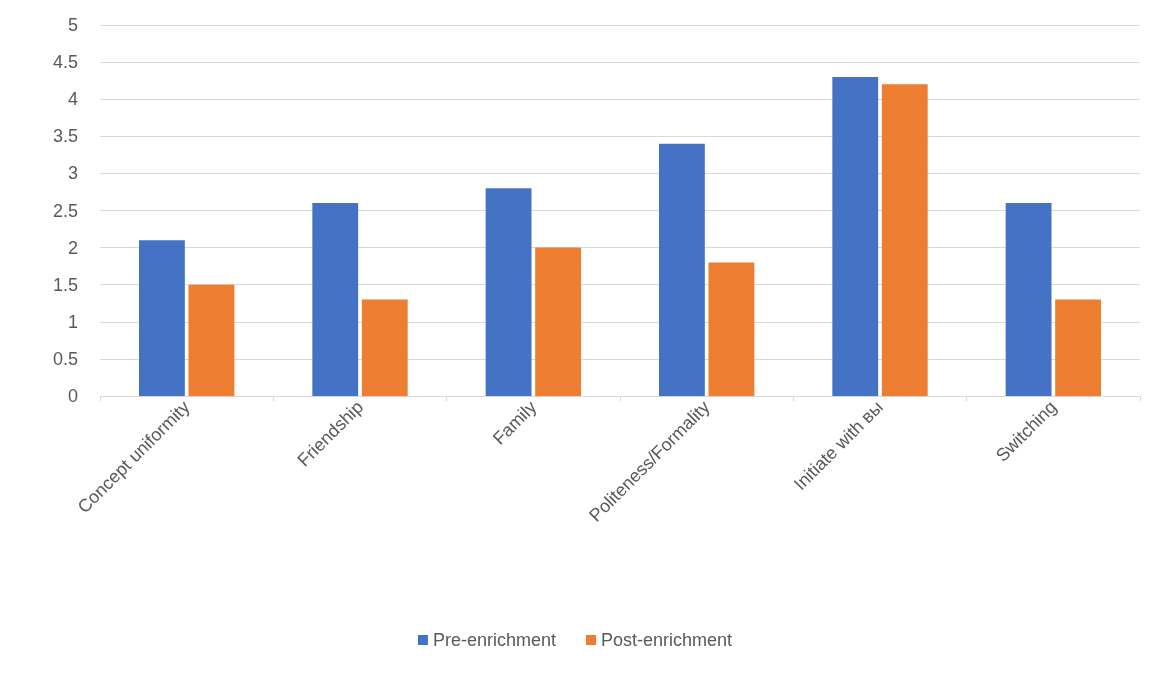 The image size is (1150, 679). I want to click on y-tick-label: 0, so click(72, 396).